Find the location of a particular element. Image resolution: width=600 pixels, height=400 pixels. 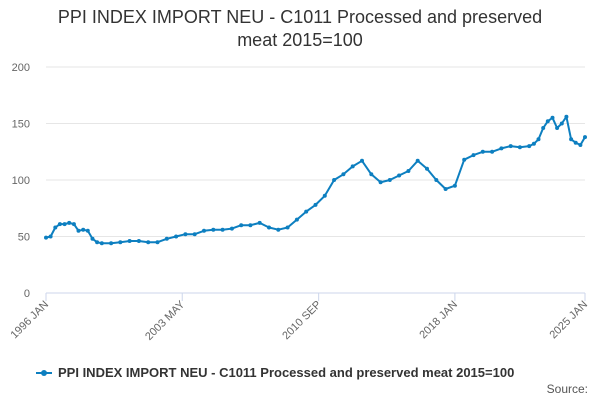

x-tick-label-1: 2003 MAY is located at coordinates (165, 320).